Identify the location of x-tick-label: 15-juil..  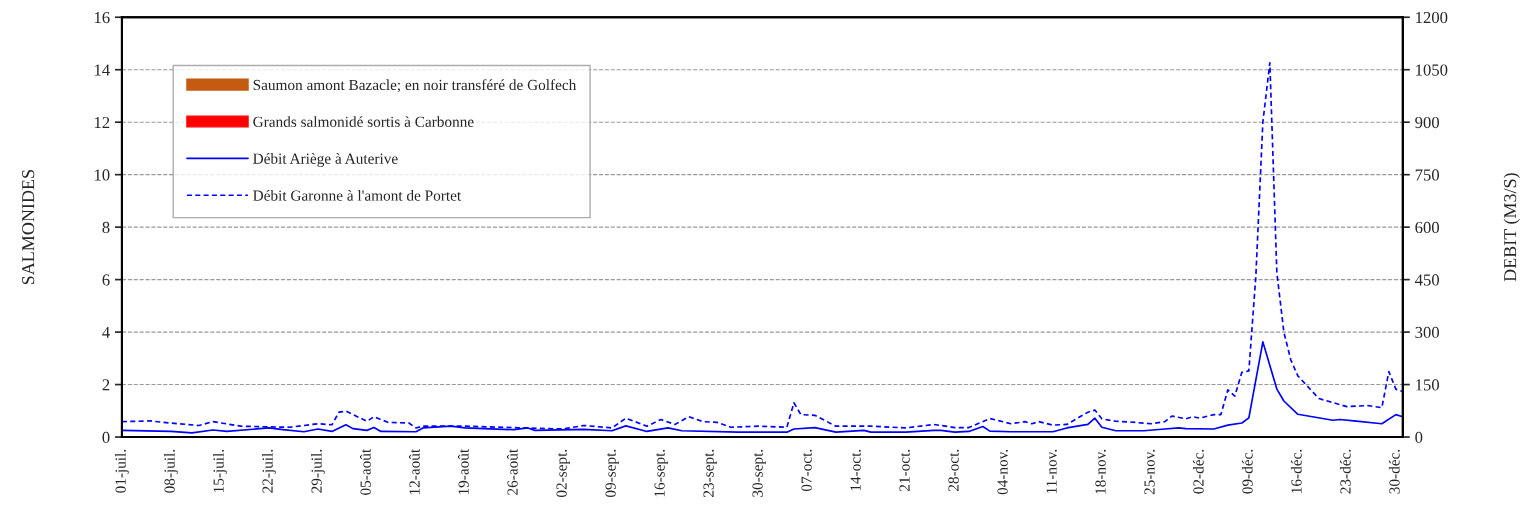
(220, 471).